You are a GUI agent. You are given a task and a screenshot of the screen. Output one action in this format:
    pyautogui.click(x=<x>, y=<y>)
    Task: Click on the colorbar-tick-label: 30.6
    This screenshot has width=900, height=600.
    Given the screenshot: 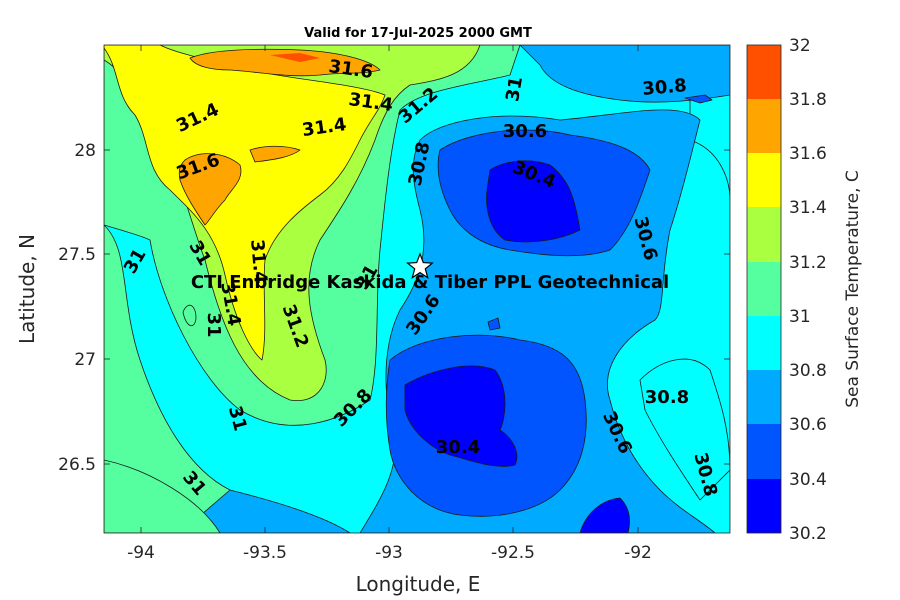 What is the action you would take?
    pyautogui.click(x=808, y=425)
    